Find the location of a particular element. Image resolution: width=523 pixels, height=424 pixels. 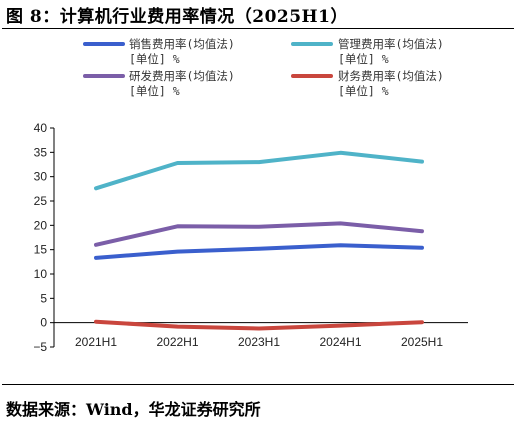

y-tick-label: 40 is located at coordinates (41, 128).